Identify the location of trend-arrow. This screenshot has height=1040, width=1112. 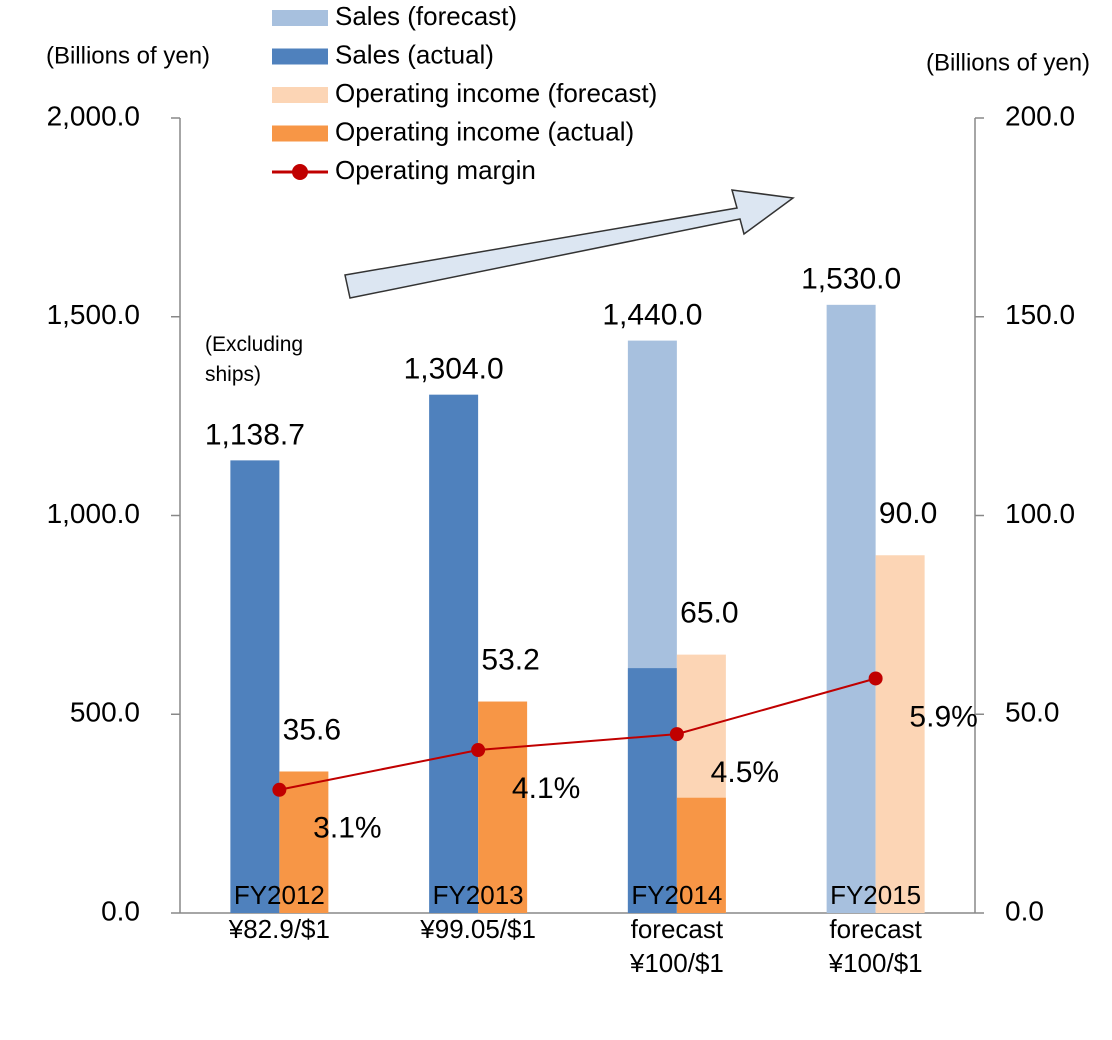
(569, 244).